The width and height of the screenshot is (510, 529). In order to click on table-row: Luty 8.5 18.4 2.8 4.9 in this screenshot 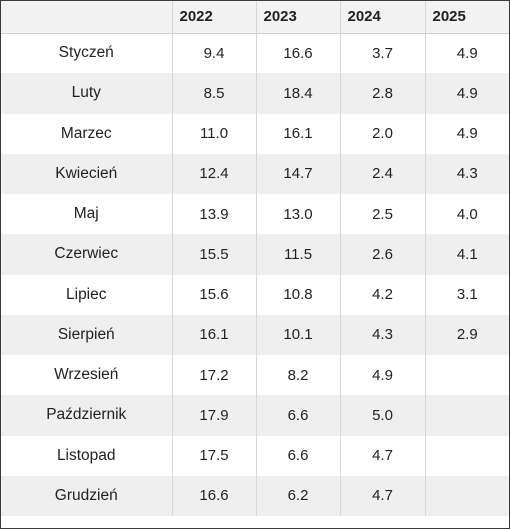, I will do `click(255, 93)`.